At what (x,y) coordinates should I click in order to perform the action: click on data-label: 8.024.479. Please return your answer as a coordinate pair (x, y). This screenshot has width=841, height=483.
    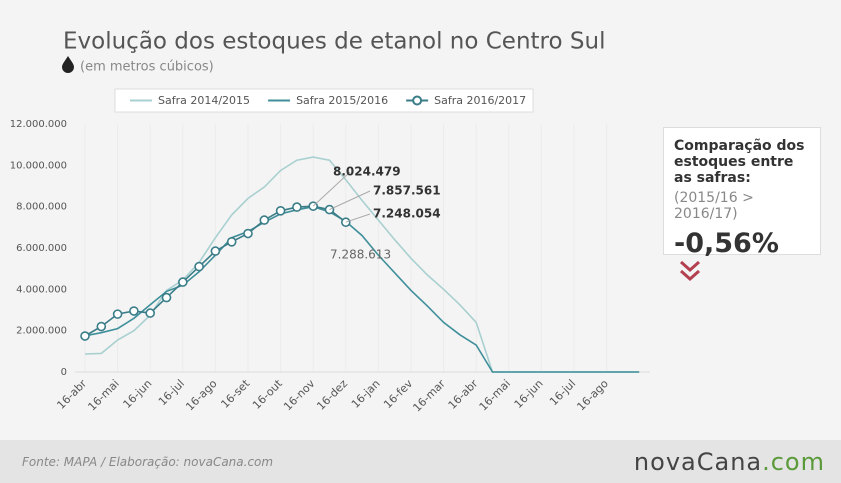
    Looking at the image, I should click on (367, 172).